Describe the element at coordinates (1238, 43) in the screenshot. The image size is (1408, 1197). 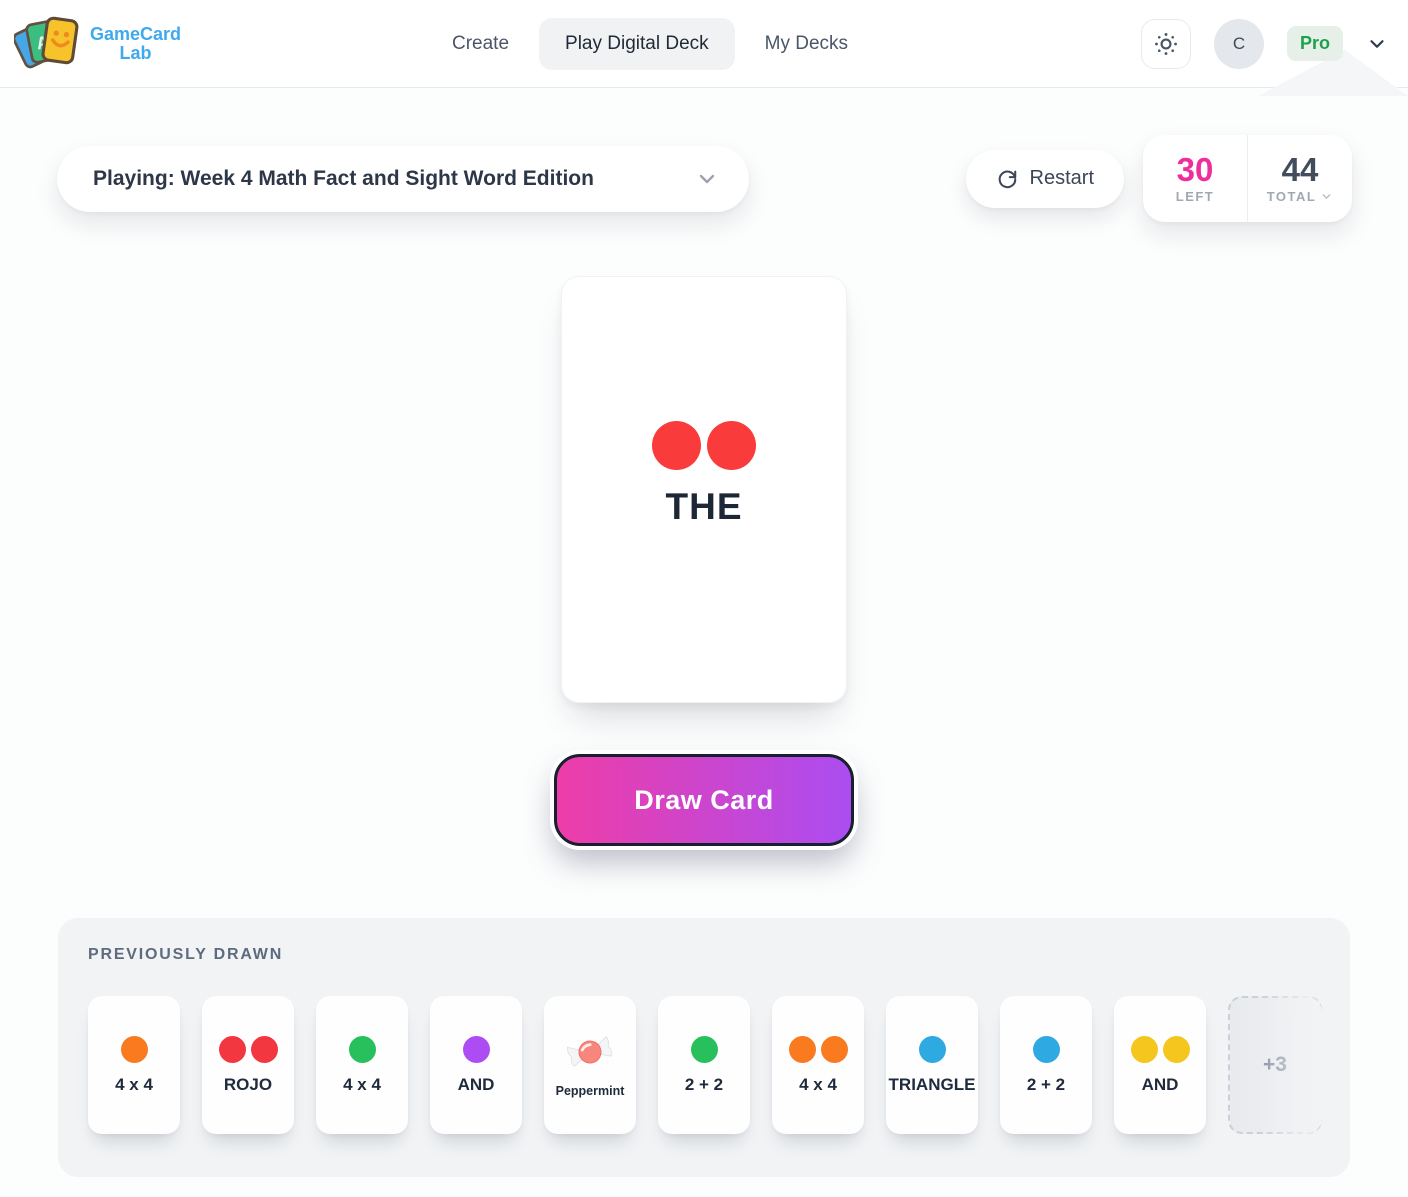
I see `avatar: C` at that location.